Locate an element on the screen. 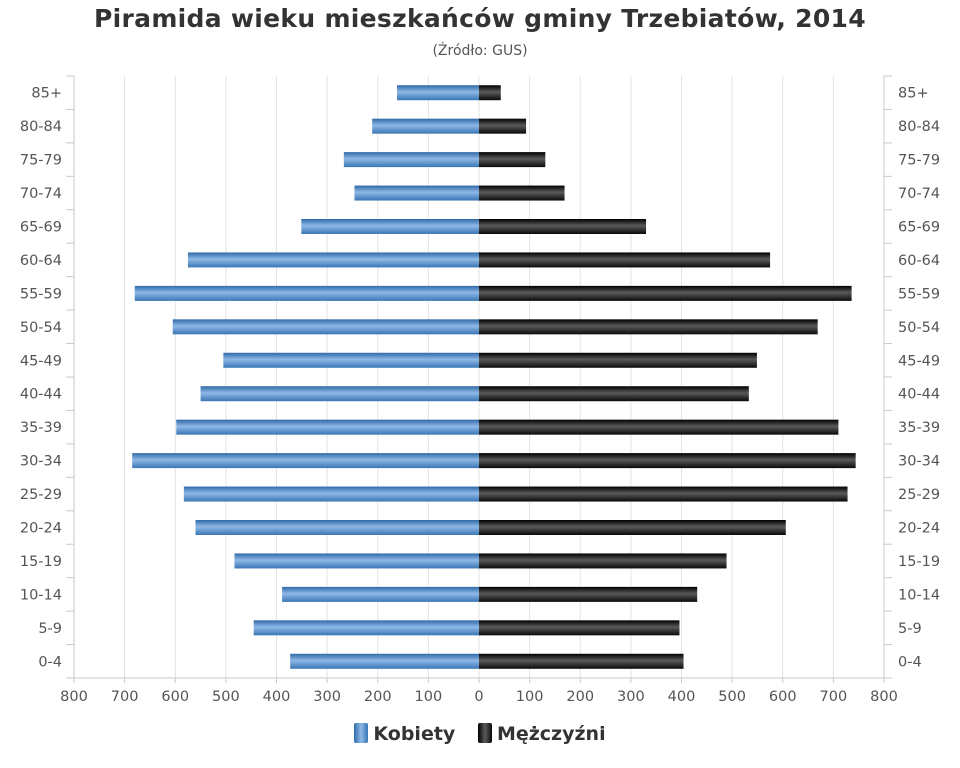  legend-item-kobiety: Kobiety is located at coordinates (405, 733).